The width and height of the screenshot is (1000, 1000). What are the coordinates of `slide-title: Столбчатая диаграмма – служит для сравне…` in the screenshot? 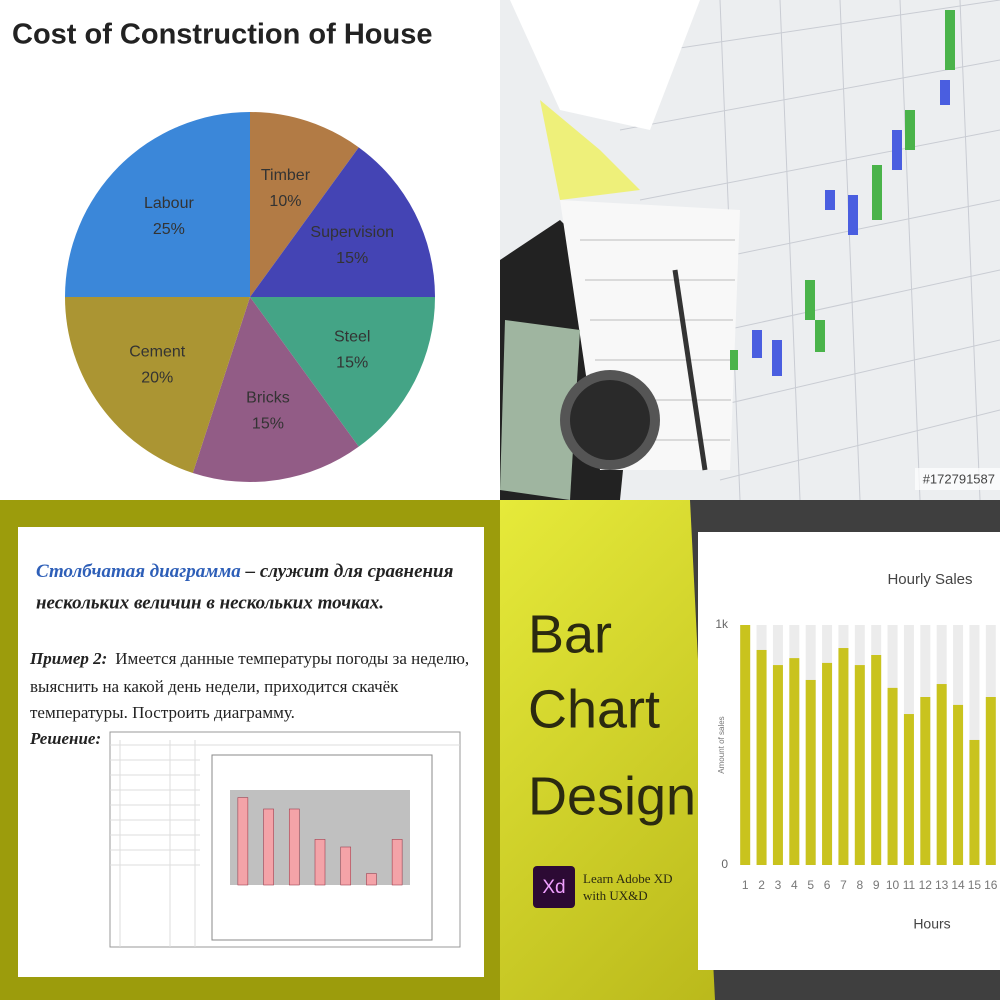 It's located at (245, 571).